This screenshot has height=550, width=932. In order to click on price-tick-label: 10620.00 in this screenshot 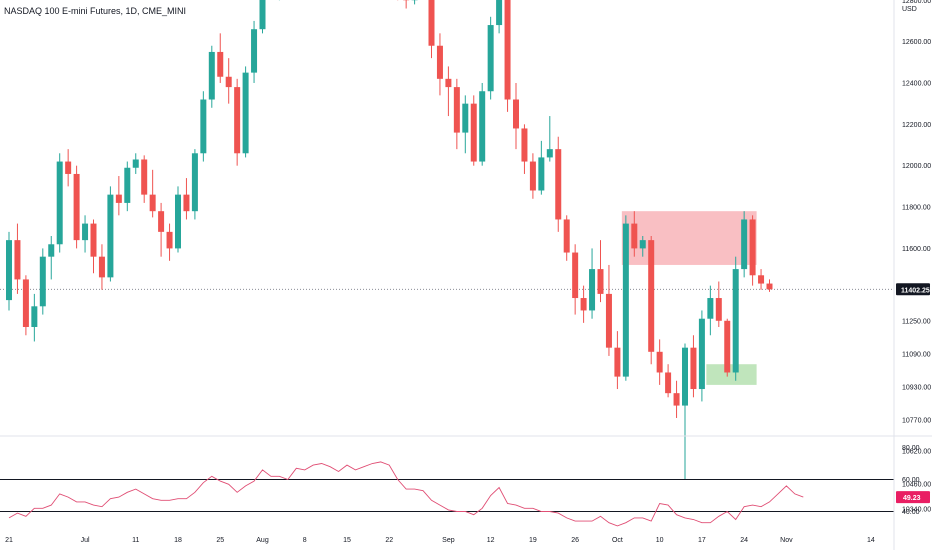, I will do `click(916, 452)`.